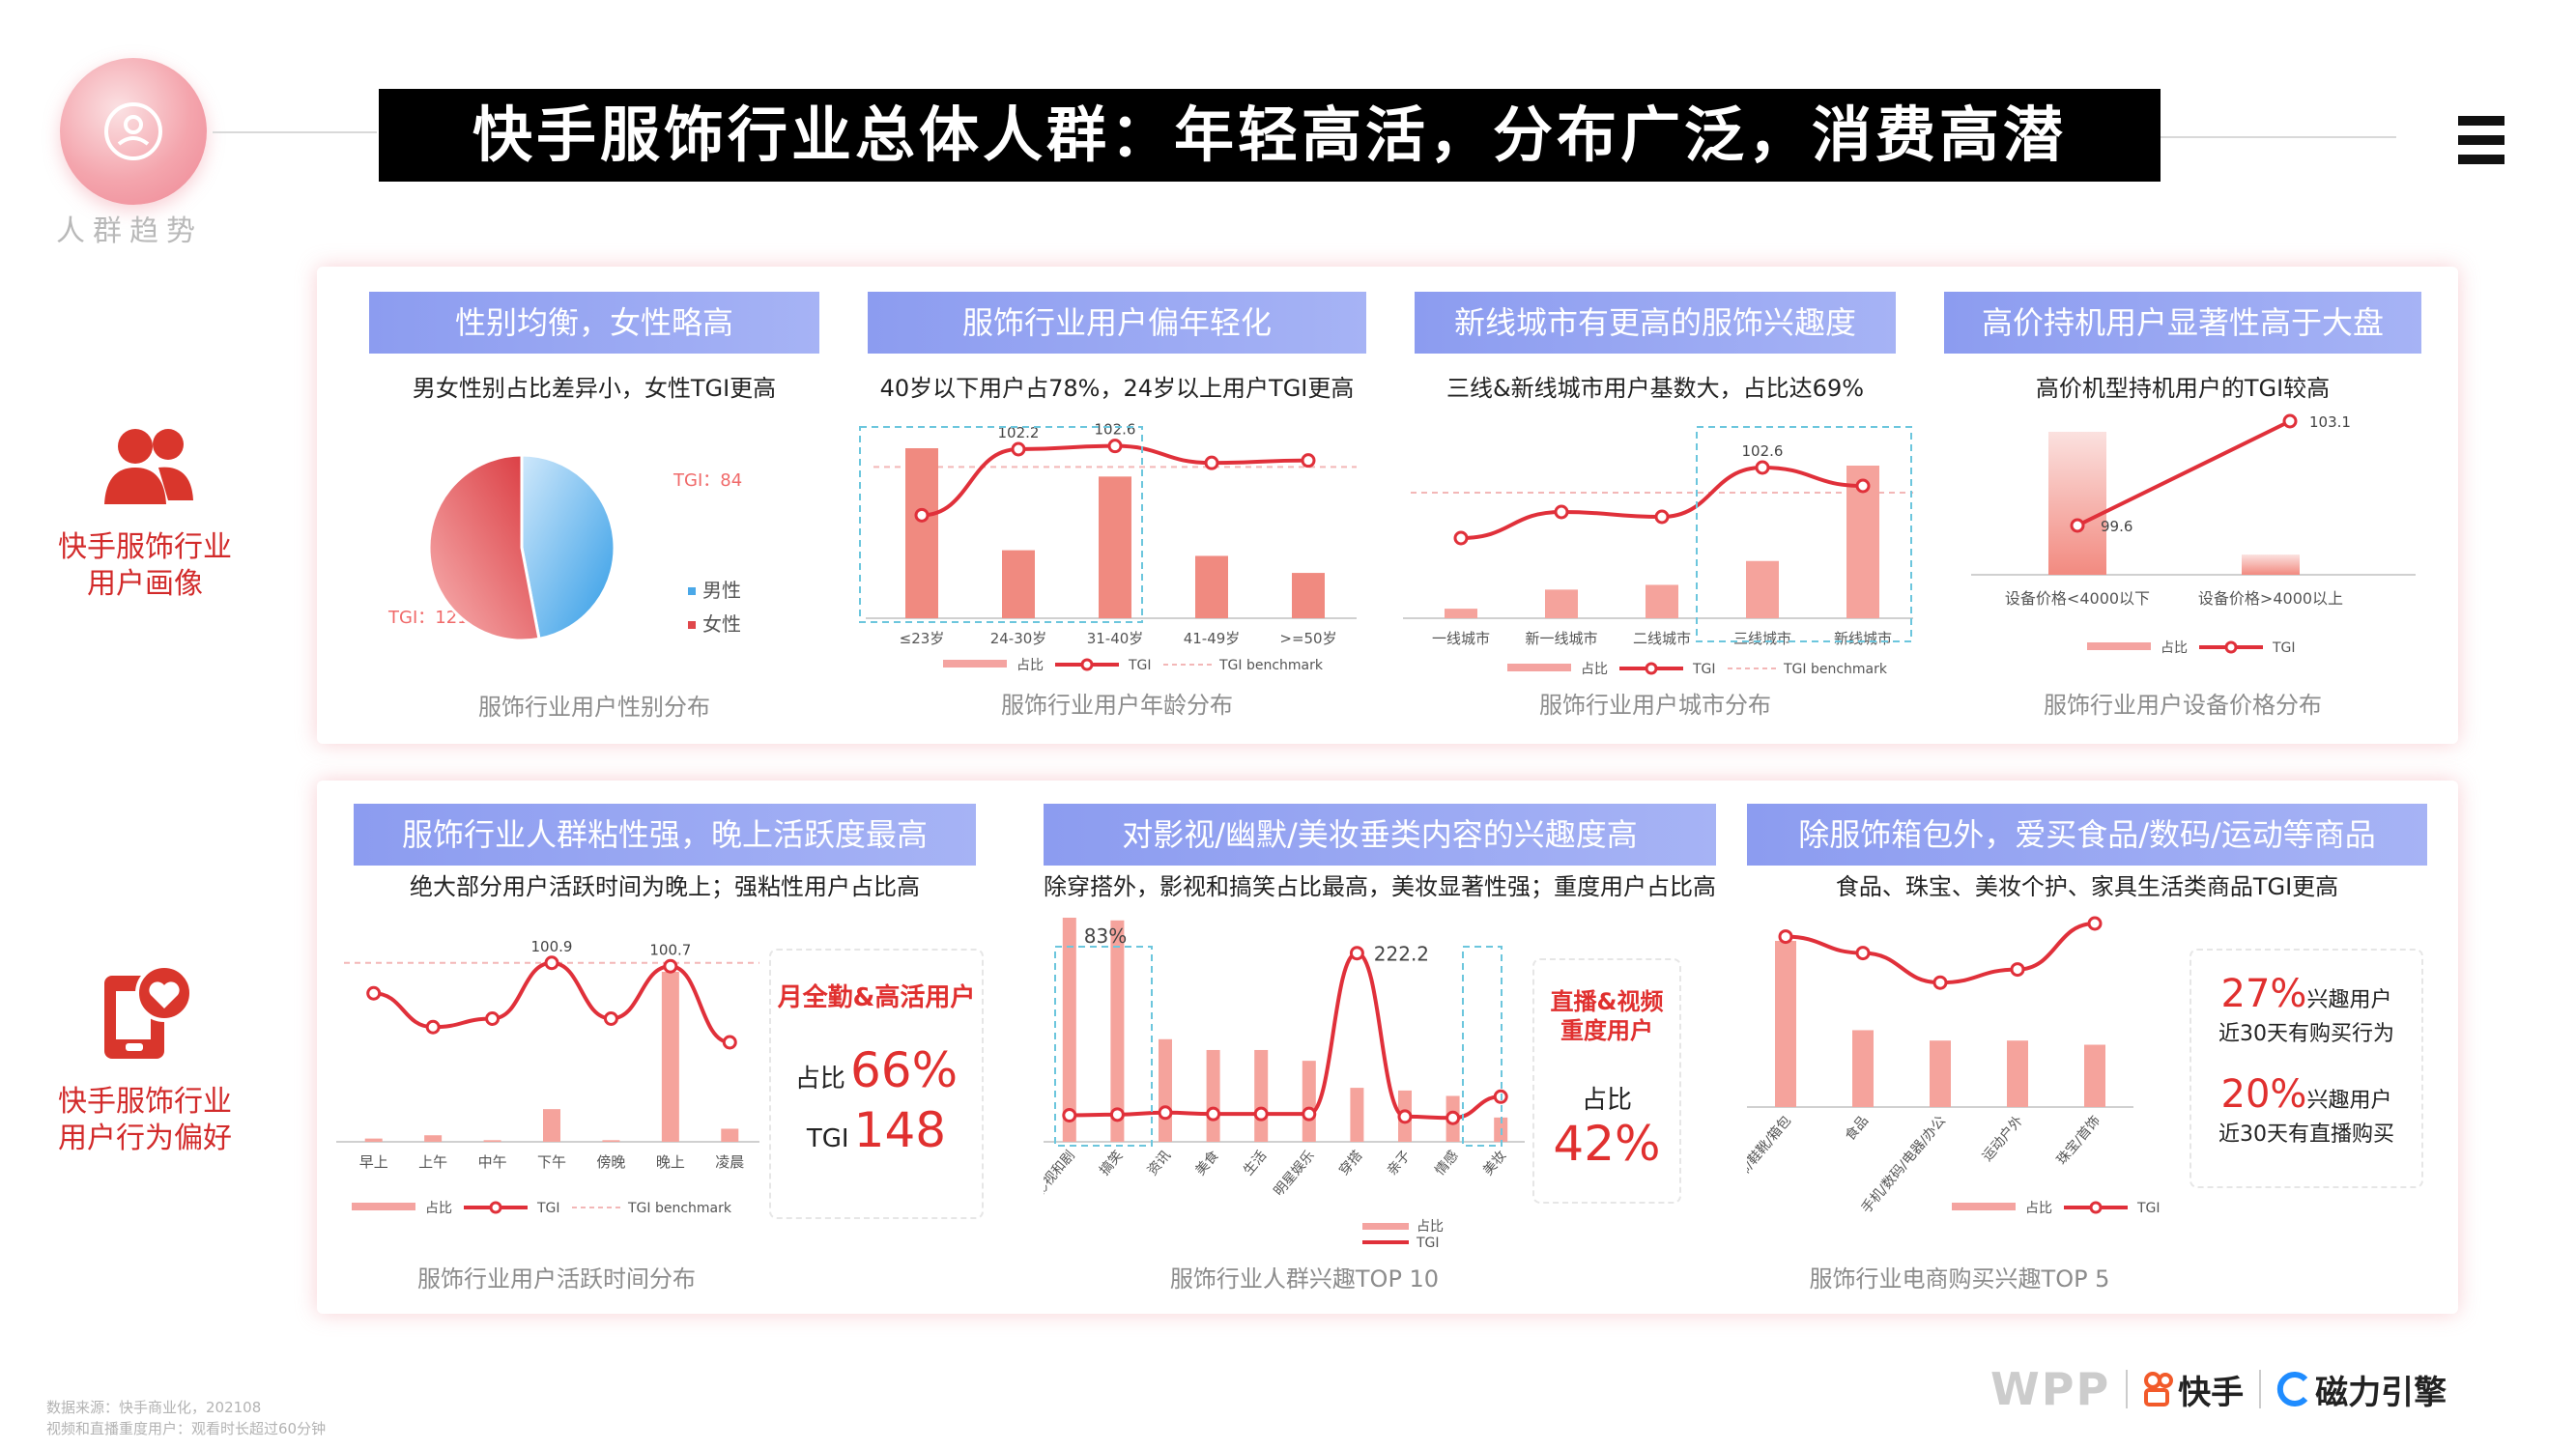 The height and width of the screenshot is (1449, 2576). Describe the element at coordinates (2183, 323) in the screenshot. I see `chart-header: 高价持机用户显著性高于大盘` at that location.